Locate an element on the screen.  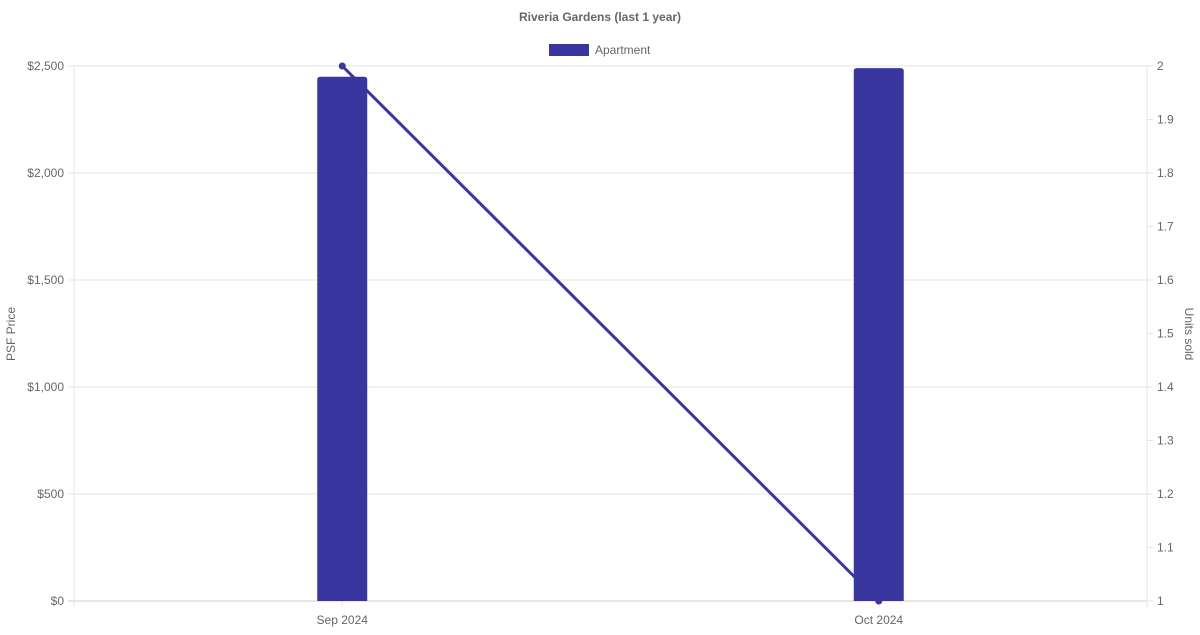
y2-tick-label: 1 is located at coordinates (1160, 601).